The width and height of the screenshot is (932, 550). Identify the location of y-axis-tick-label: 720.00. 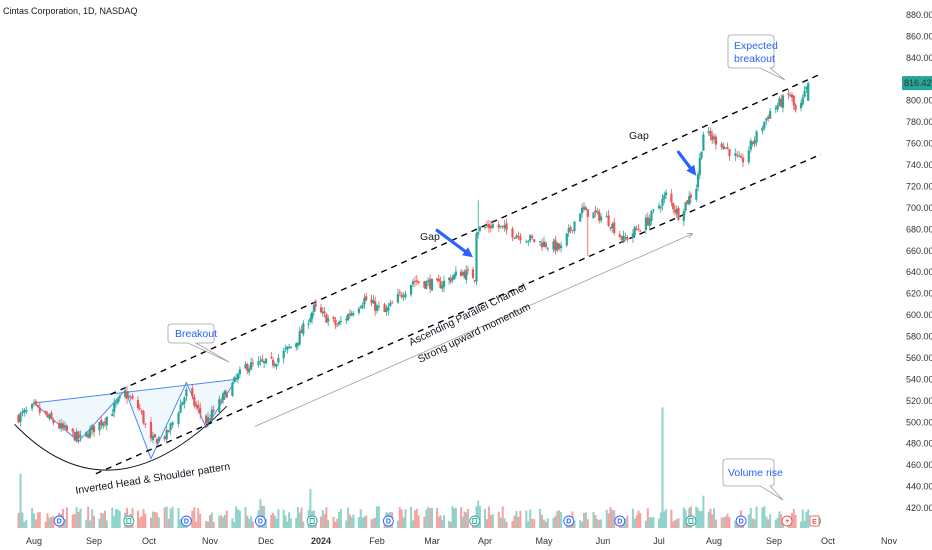
(919, 186).